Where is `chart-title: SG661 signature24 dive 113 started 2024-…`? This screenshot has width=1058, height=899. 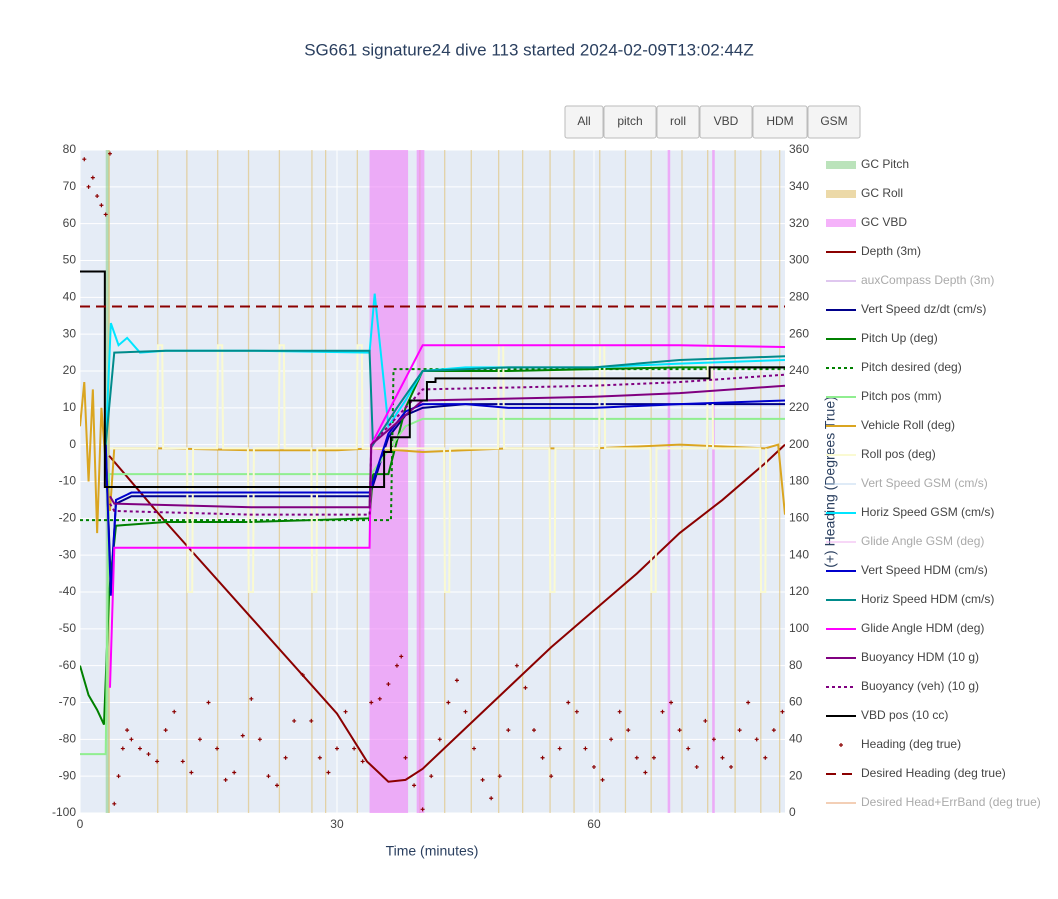
chart-title: SG661 signature24 dive 113 started 2024-… is located at coordinates (529, 49).